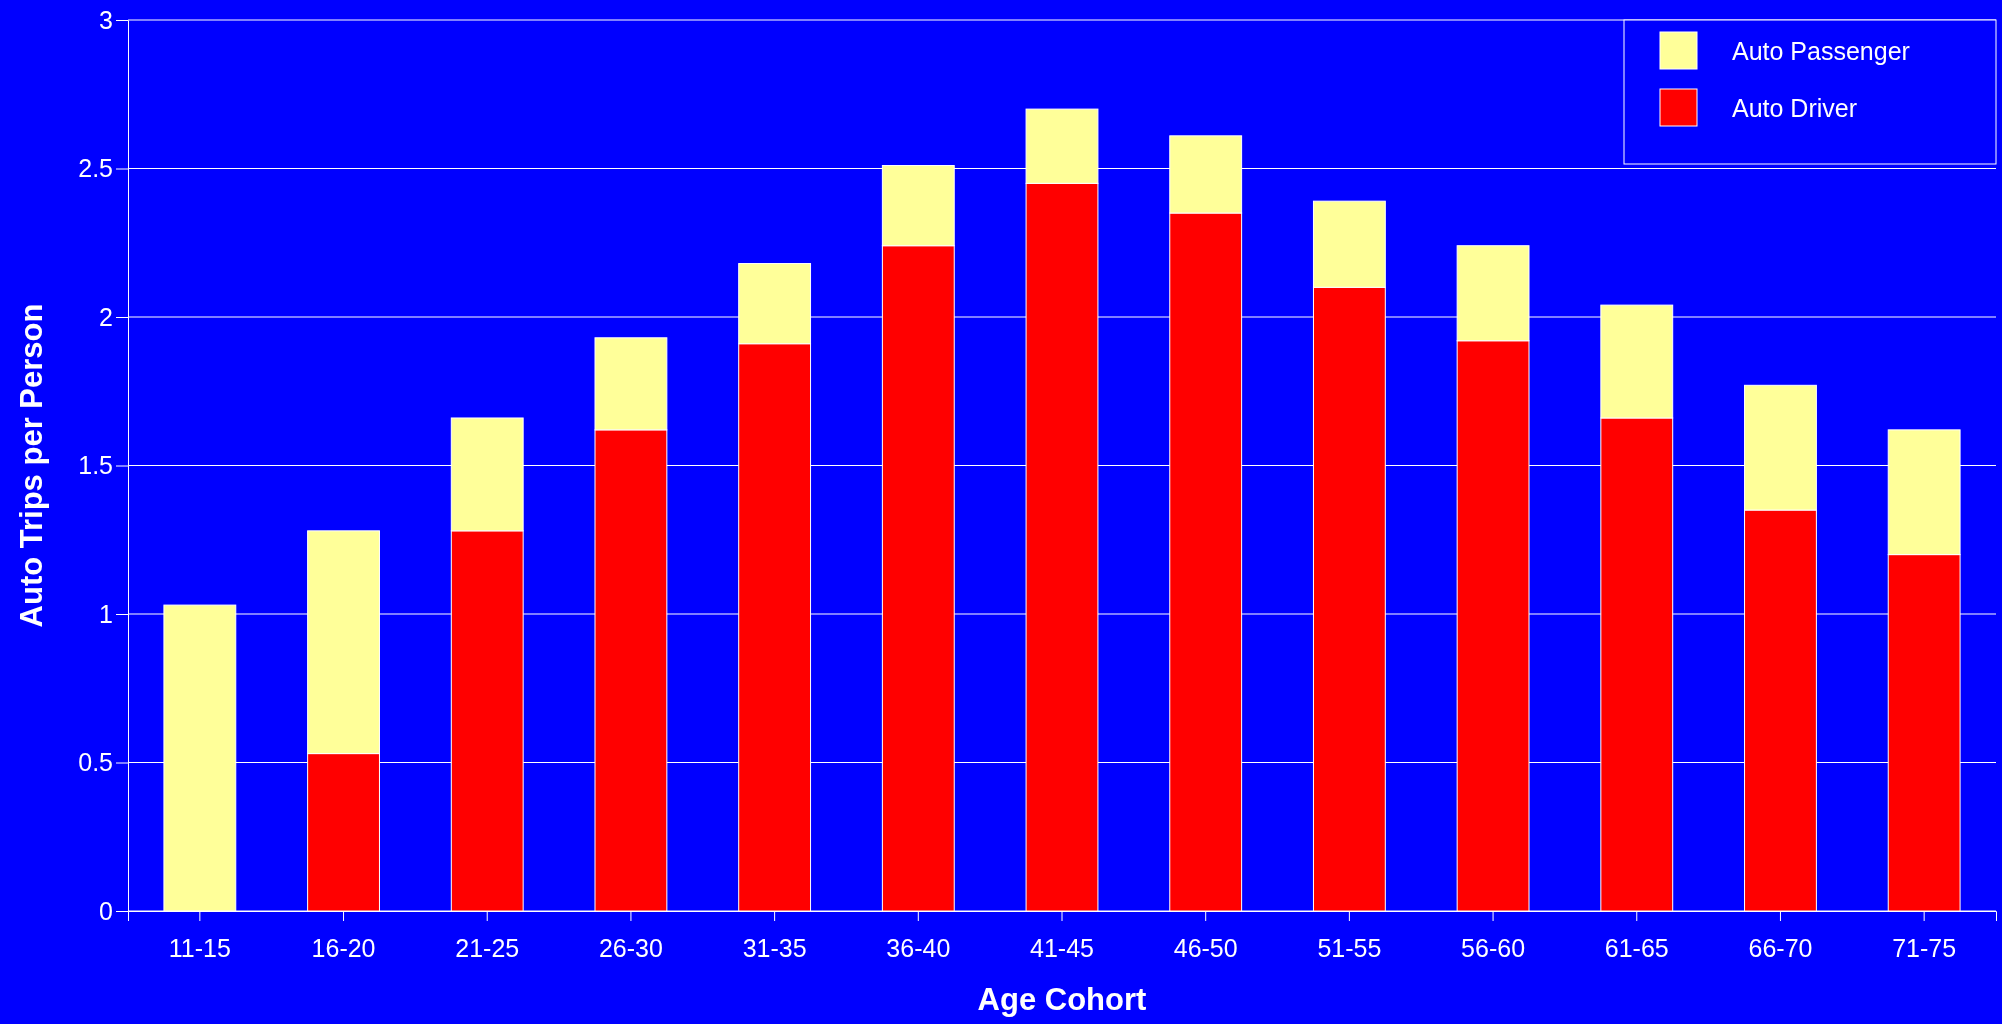 The height and width of the screenshot is (1024, 2002). Describe the element at coordinates (95, 465) in the screenshot. I see `y-tick-label: 1.5` at that location.